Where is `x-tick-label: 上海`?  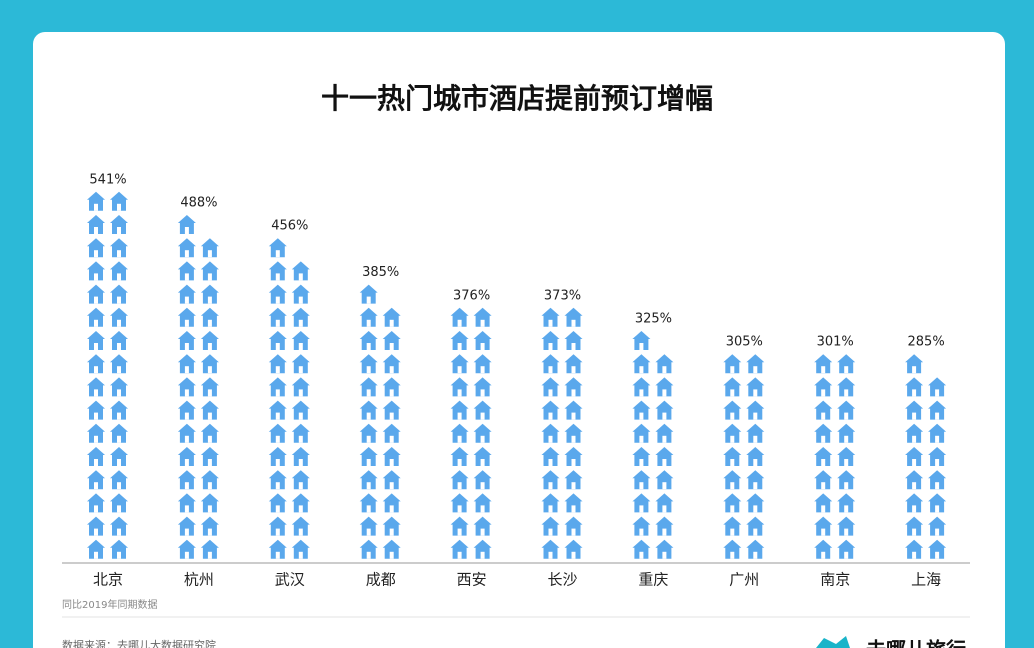
x-tick-label: 上海 is located at coordinates (926, 580).